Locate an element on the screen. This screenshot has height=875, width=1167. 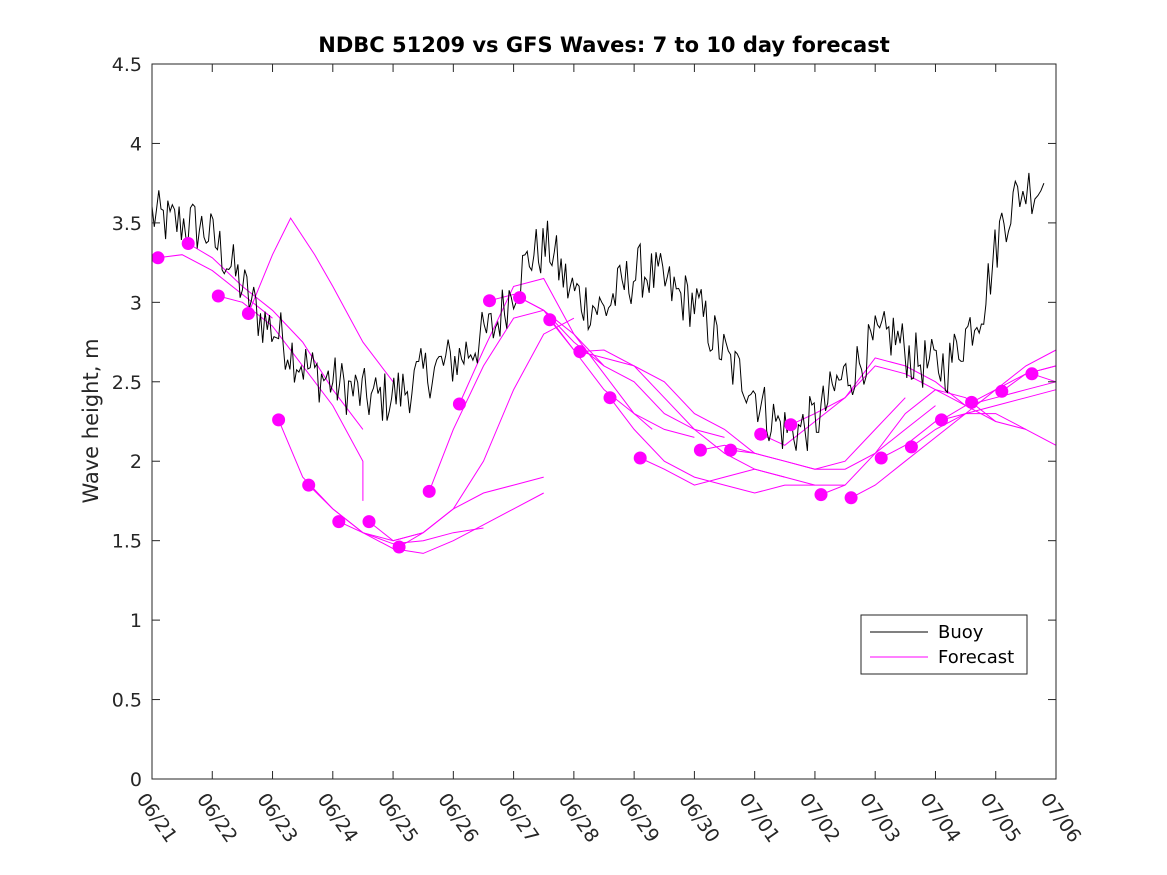
y-tick-label: 3.5 is located at coordinates (127, 224).